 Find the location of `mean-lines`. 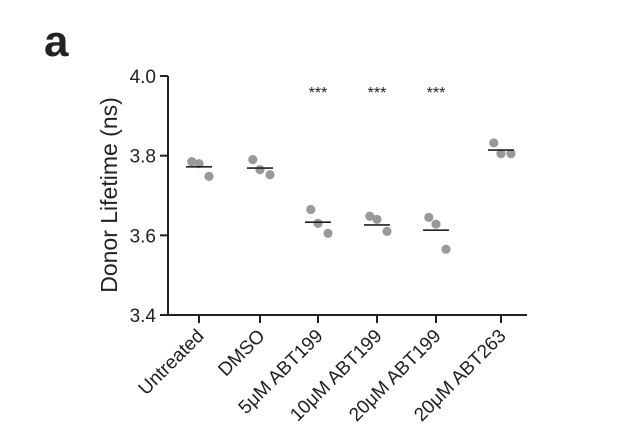

mean-lines is located at coordinates (350, 190).